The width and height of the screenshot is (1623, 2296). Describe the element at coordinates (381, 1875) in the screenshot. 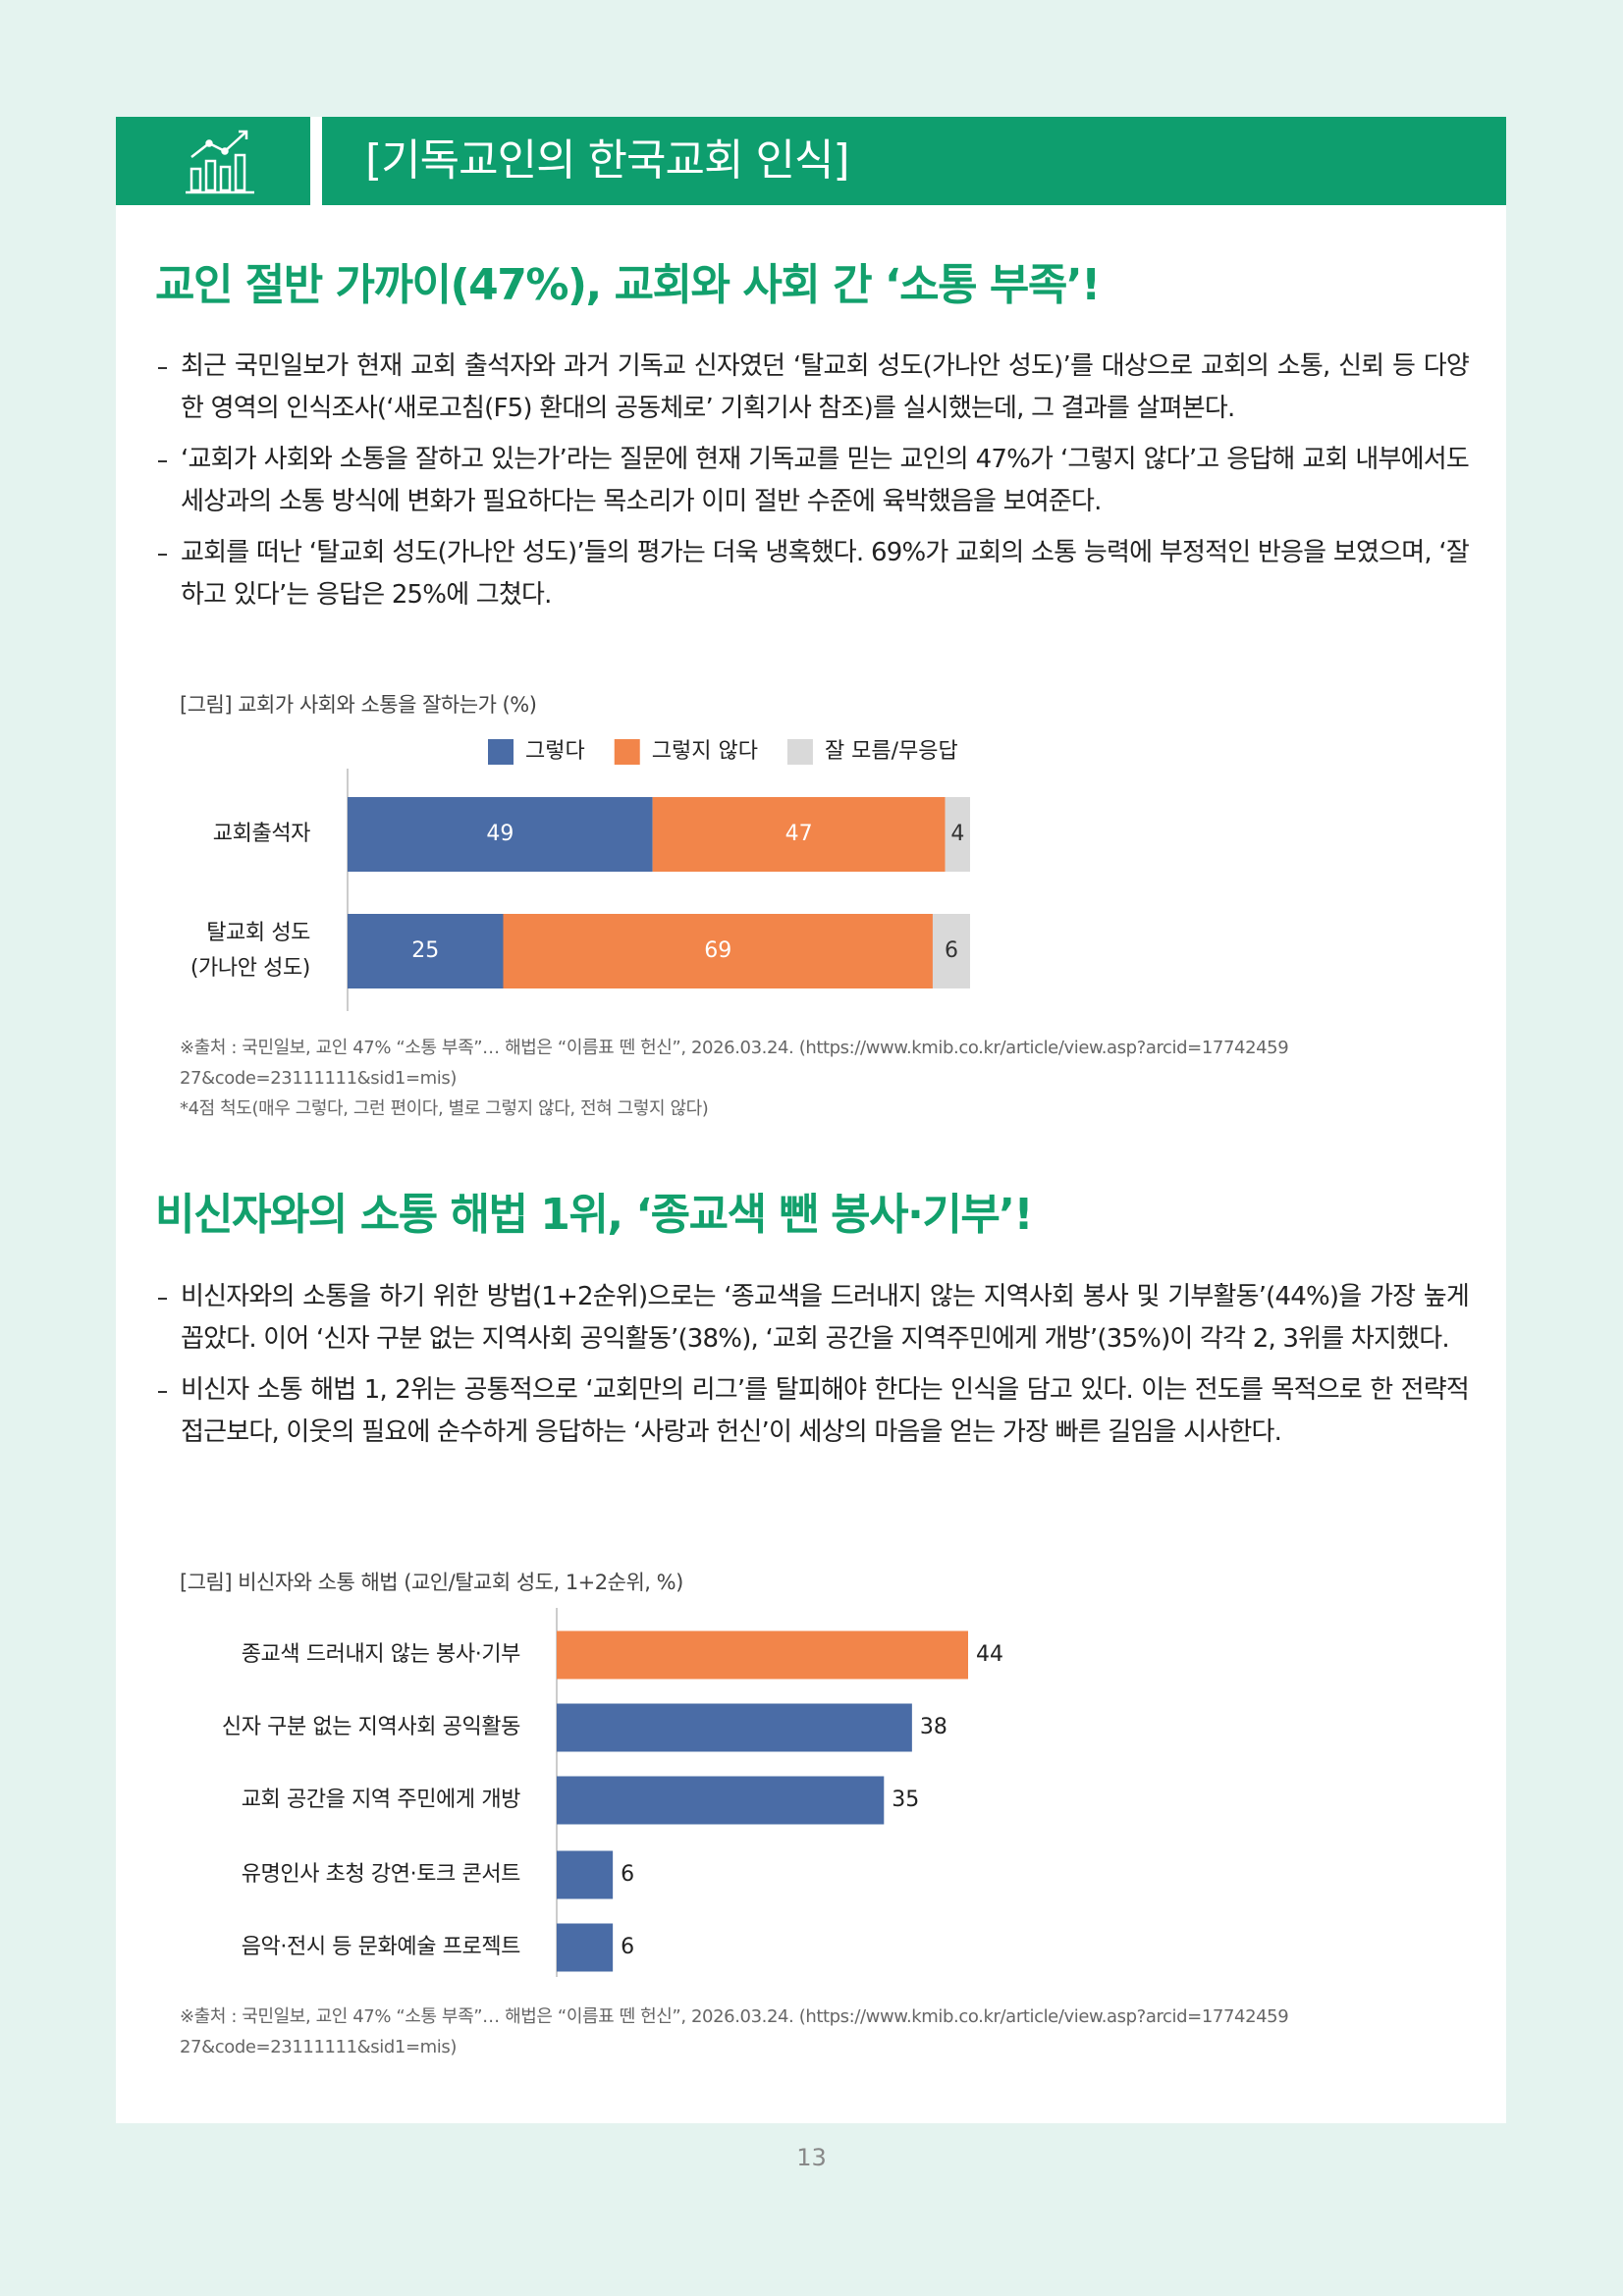

I see `category-label: 유명인사 초청 강연·토크 콘서트` at that location.